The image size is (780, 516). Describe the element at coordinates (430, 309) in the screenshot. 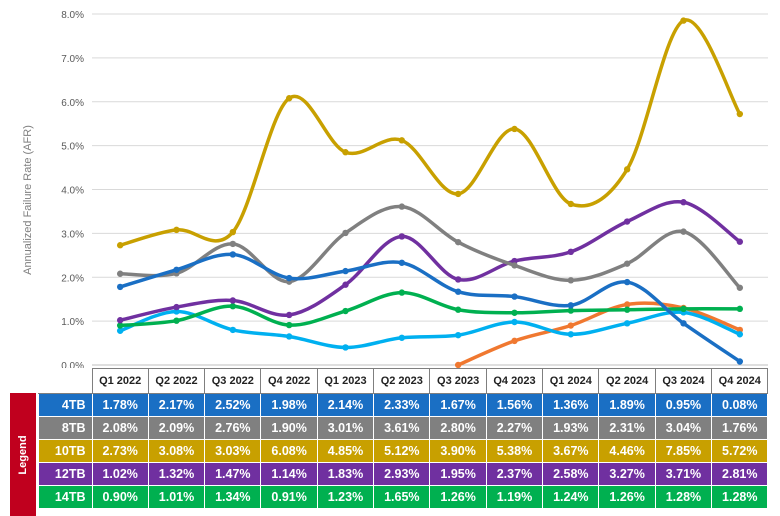

I see `series-line-14TB` at that location.